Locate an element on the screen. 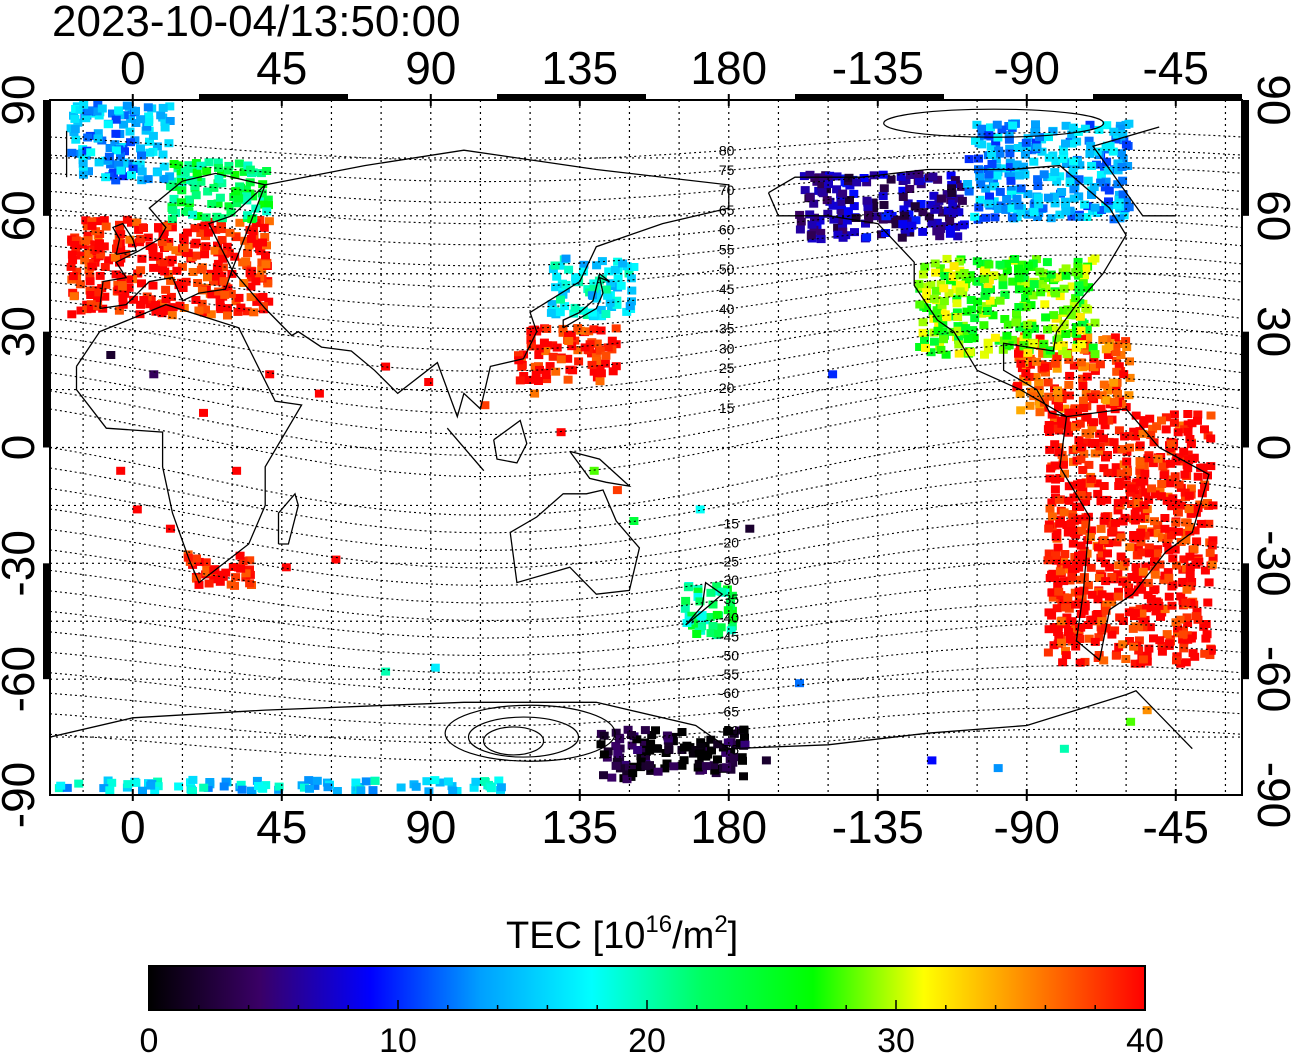 This screenshot has width=1294, height=1057. colorbar-tick-label: 20 is located at coordinates (647, 1039).